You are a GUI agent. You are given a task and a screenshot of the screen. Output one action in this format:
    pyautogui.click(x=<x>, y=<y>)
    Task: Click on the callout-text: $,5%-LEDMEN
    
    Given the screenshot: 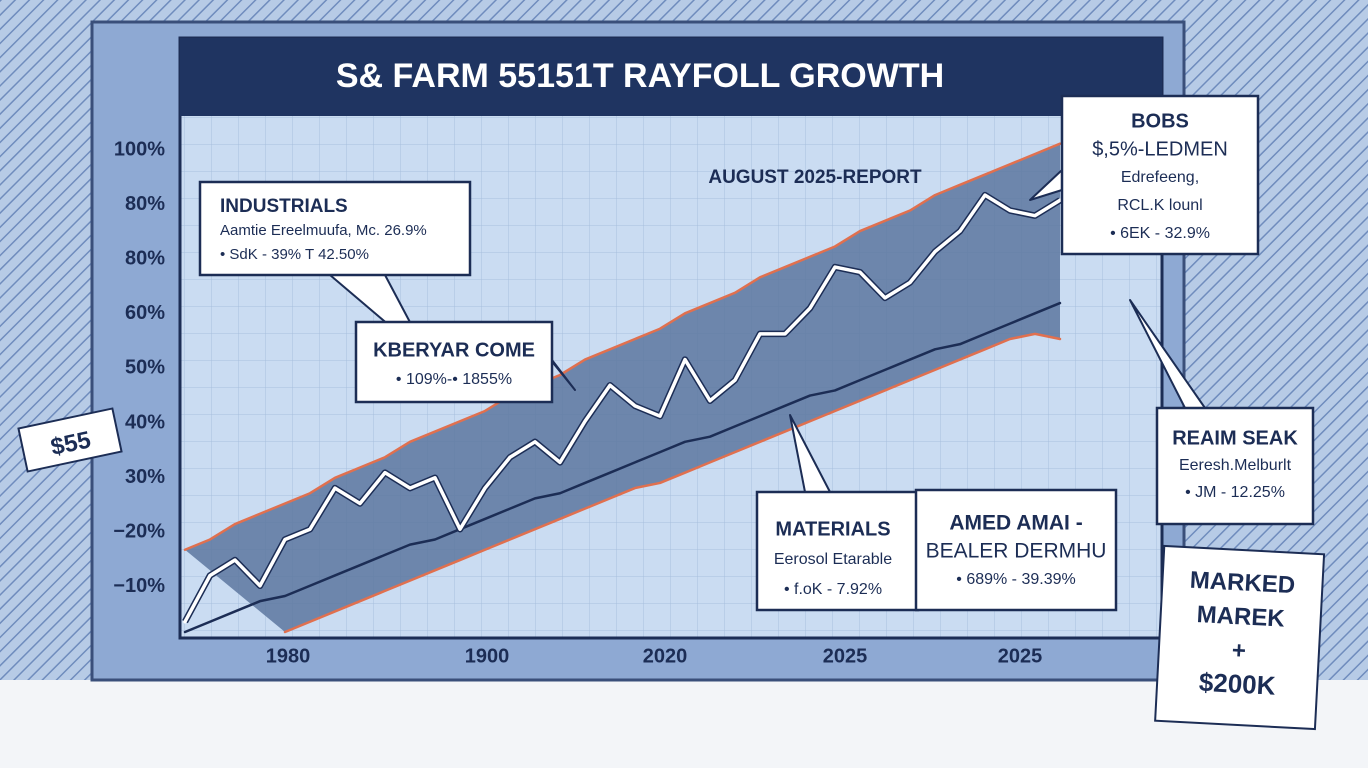 What is the action you would take?
    pyautogui.click(x=1160, y=149)
    